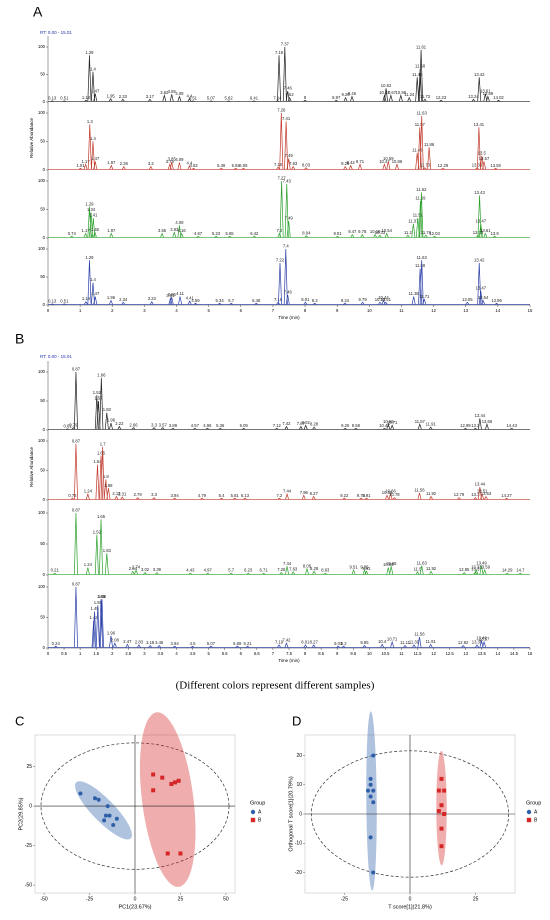 This screenshot has height=920, width=550. What do you see at coordinates (353, 653) in the screenshot?
I see `x-tick-label: 9.5` at bounding box center [353, 653].